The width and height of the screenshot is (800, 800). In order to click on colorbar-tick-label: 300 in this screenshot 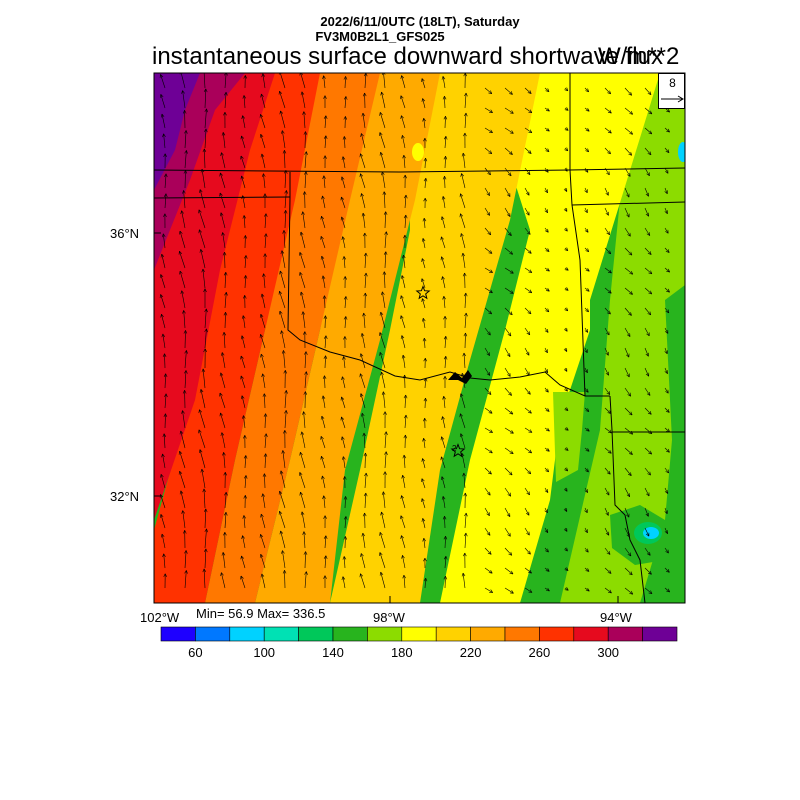, I will do `click(608, 652)`.